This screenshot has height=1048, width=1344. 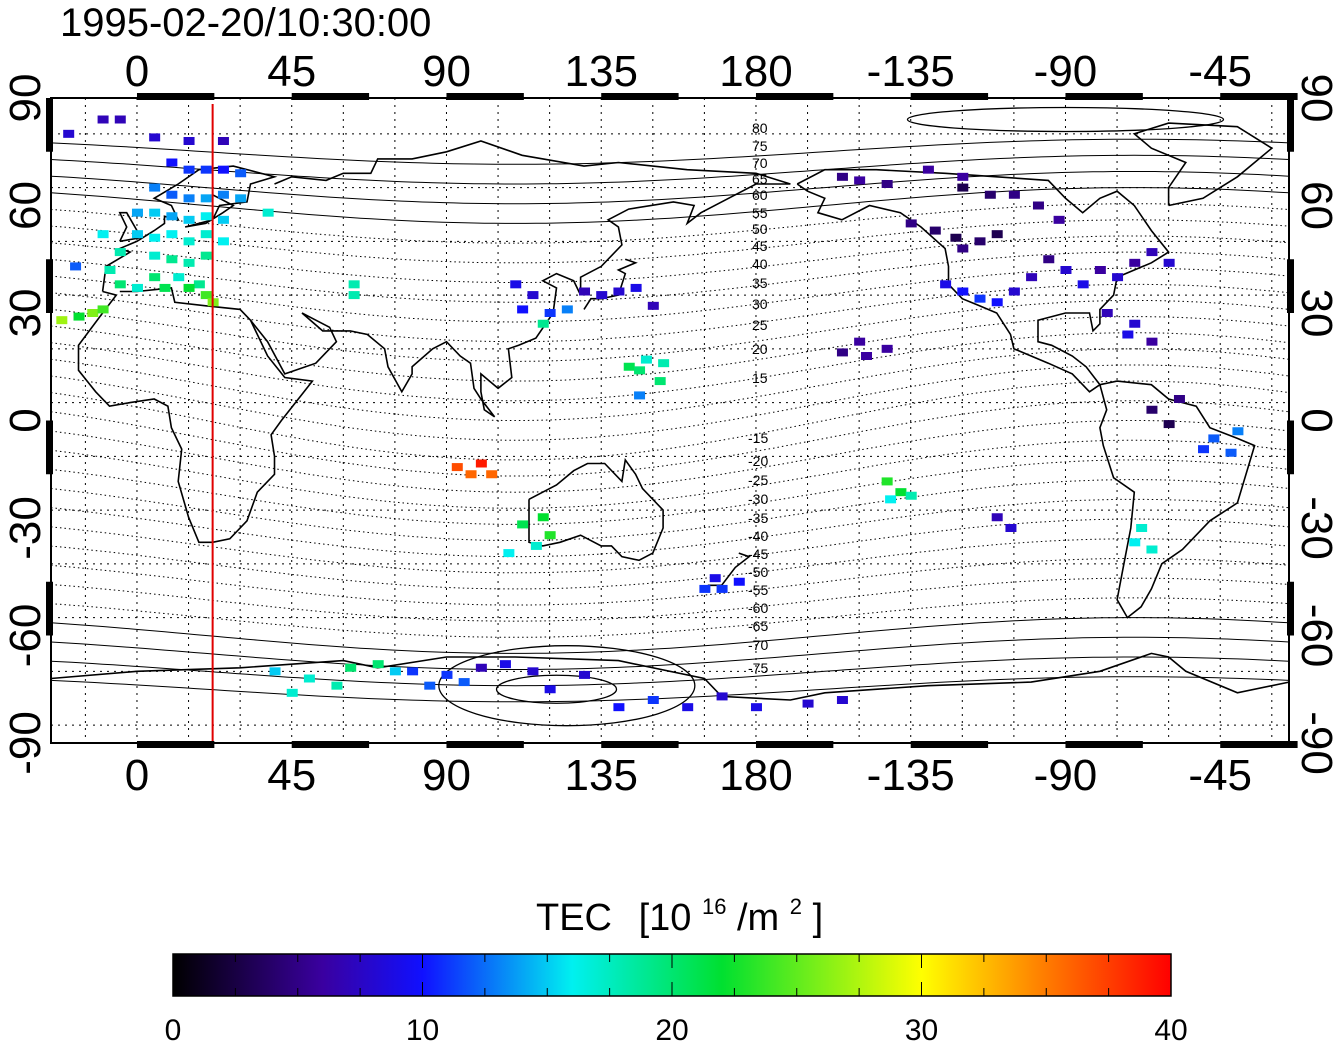 I want to click on contour-label-south: -45, so click(x=758, y=554).